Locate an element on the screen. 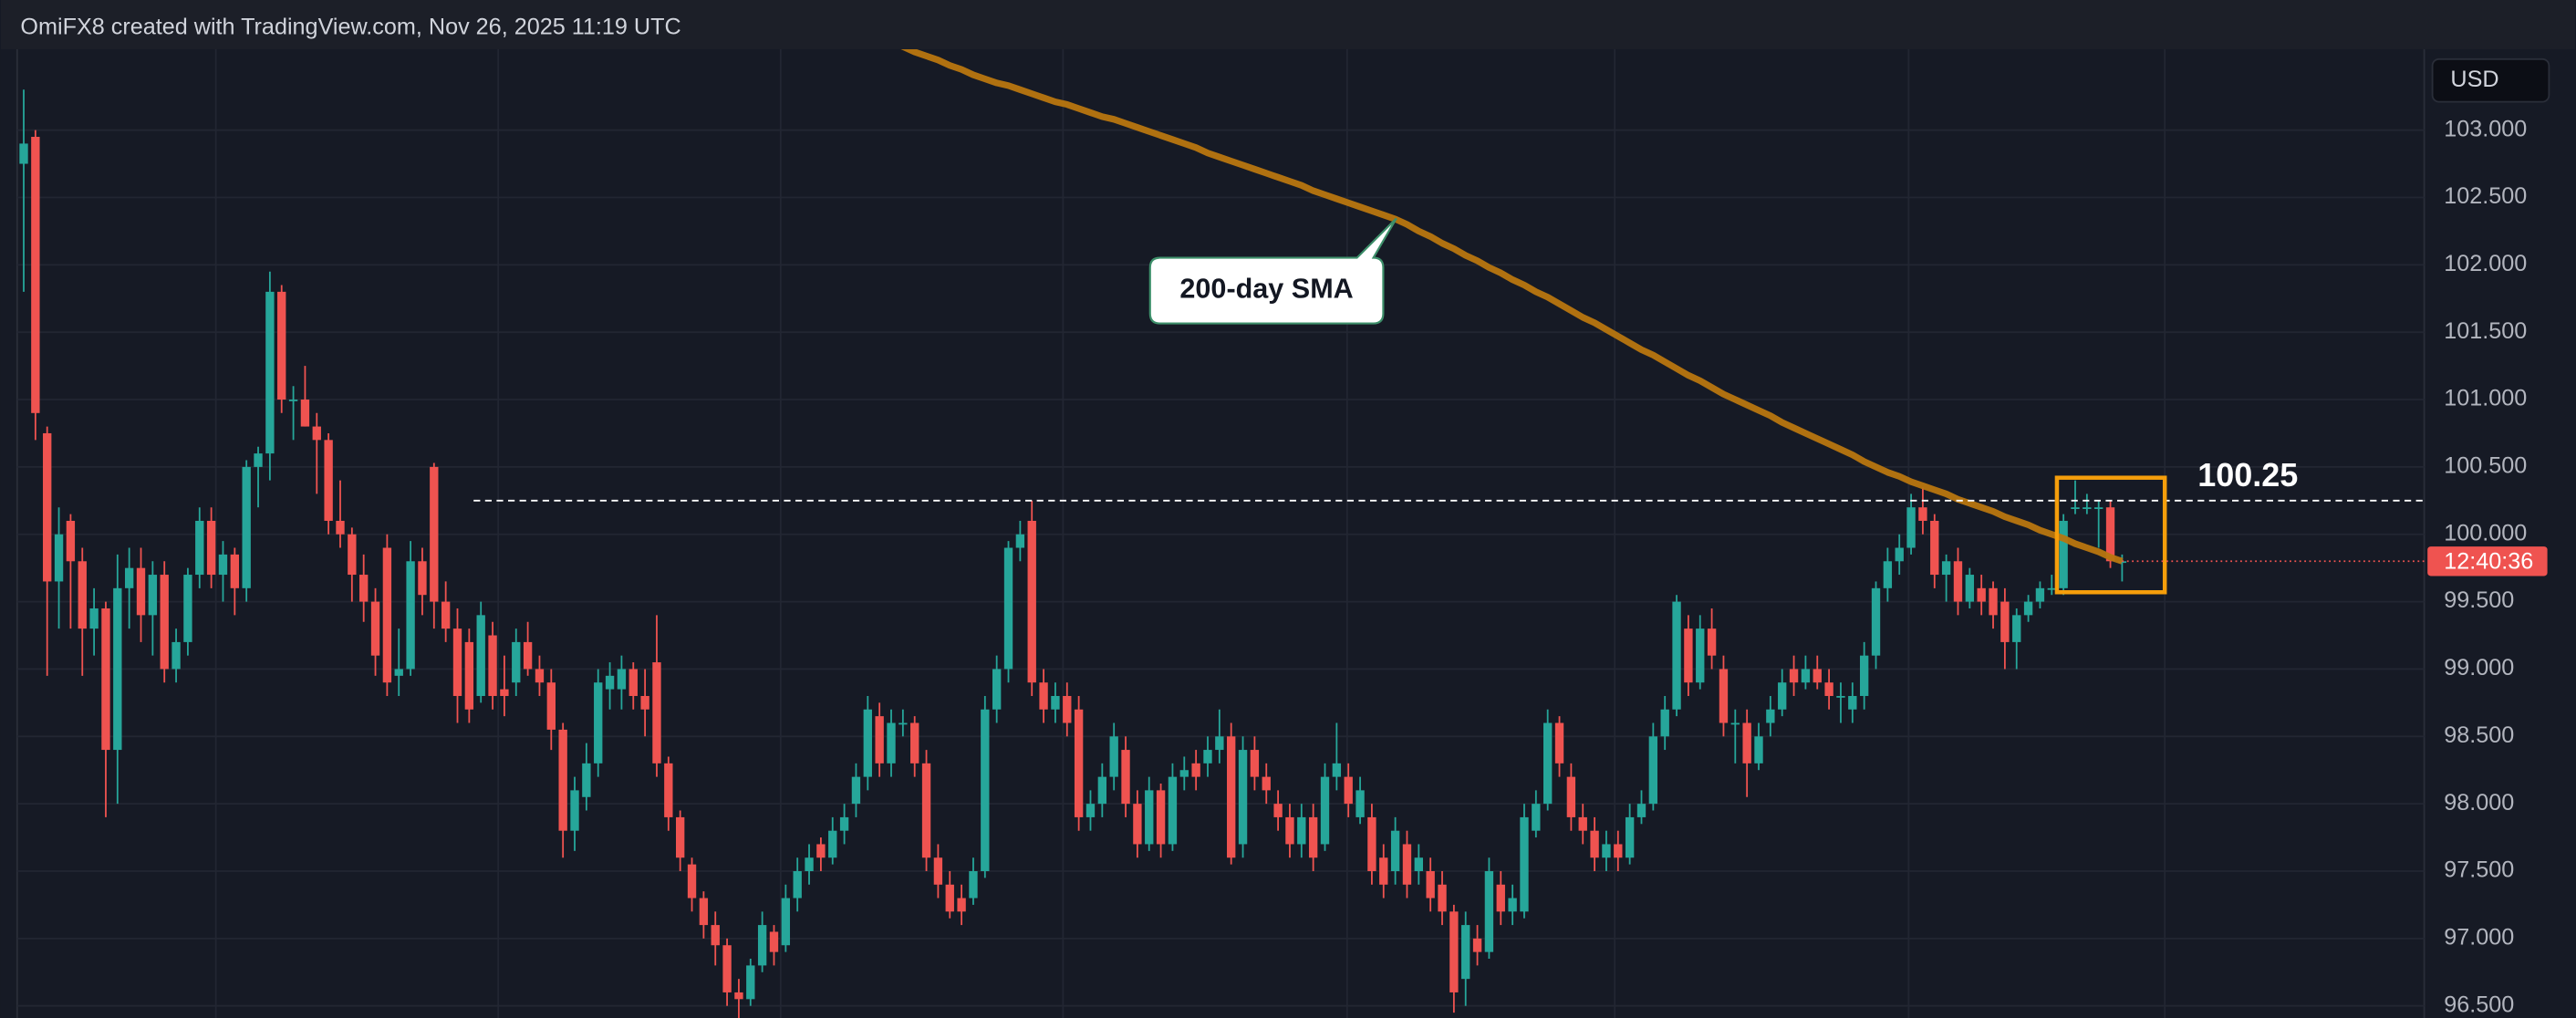 Image resolution: width=2576 pixels, height=1018 pixels. price-tag is located at coordinates (2487, 561).